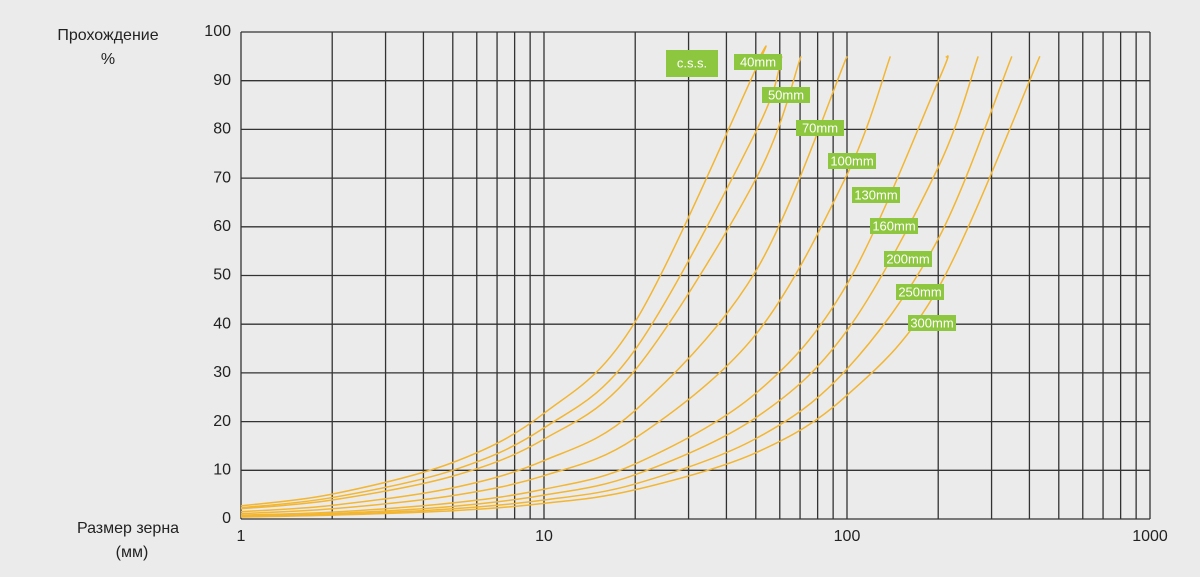 Image resolution: width=1200 pixels, height=577 pixels. I want to click on legend-label: 160mm, so click(893, 225).